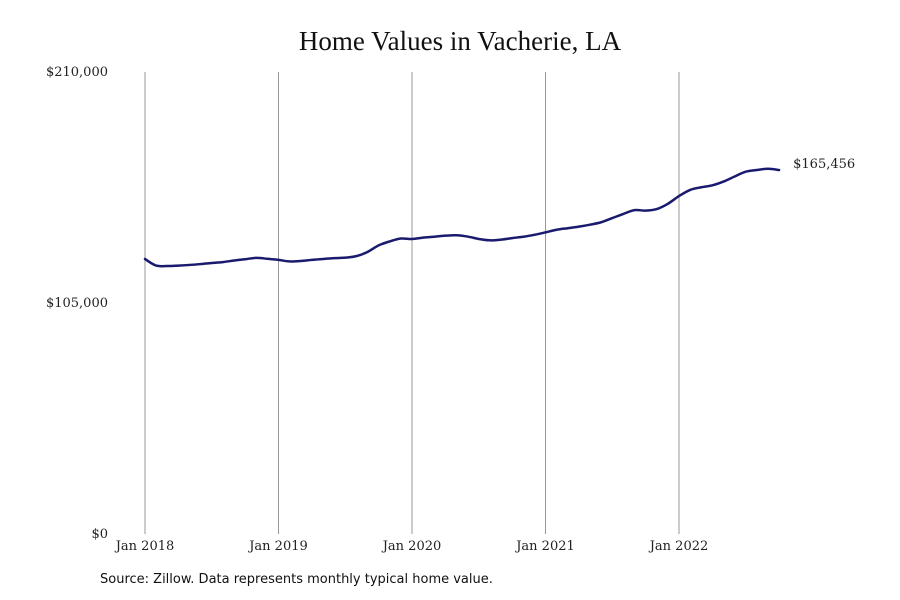 The width and height of the screenshot is (900, 600). Describe the element at coordinates (411, 546) in the screenshot. I see `x-tick-label: Jan 2020` at that location.